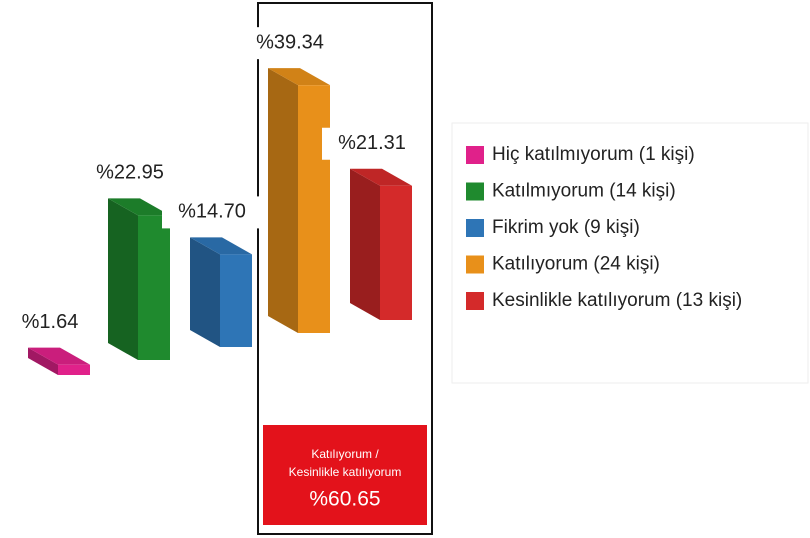 The height and width of the screenshot is (538, 810). I want to click on legend-label: Katılıyorum (24 kişi), so click(576, 264).